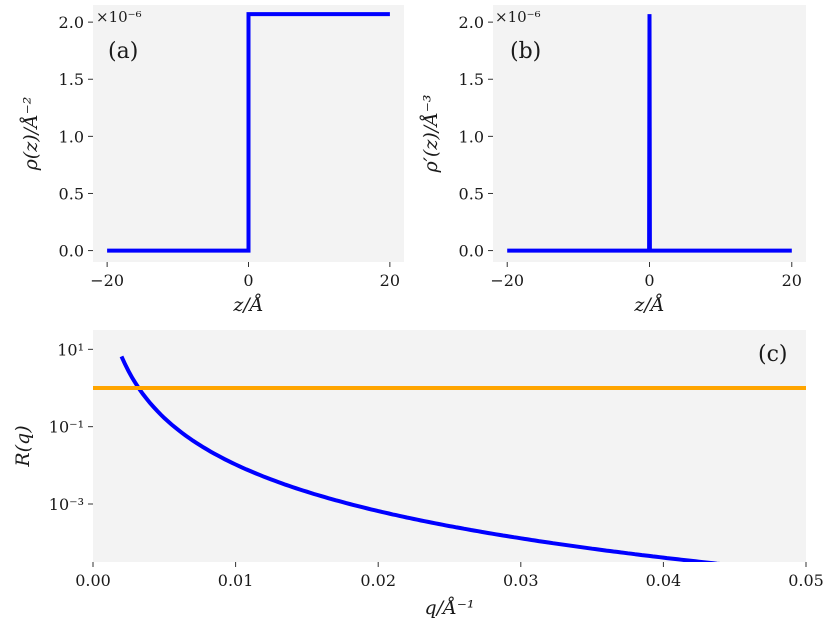 This screenshot has height=626, width=831. Describe the element at coordinates (431, 133) in the screenshot. I see `y-axis-label: ρ′(z)/Å⁻³` at that location.